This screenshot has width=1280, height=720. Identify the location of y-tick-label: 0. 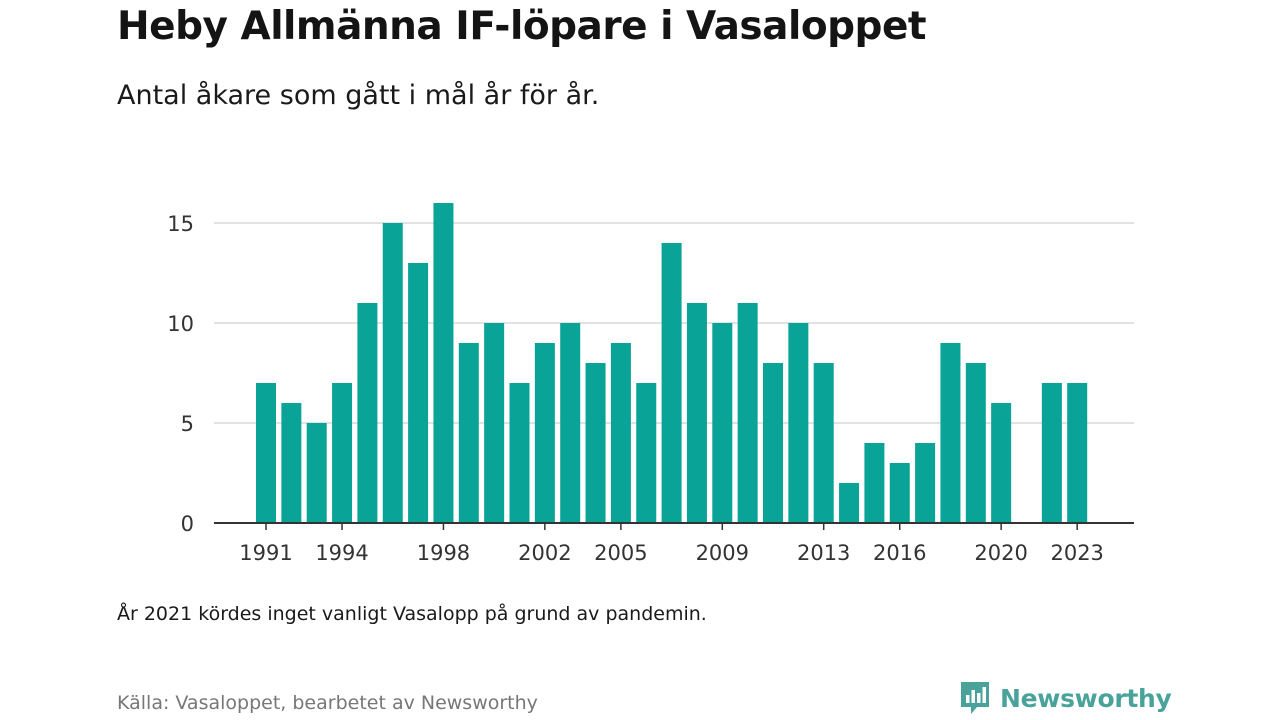
(187, 524).